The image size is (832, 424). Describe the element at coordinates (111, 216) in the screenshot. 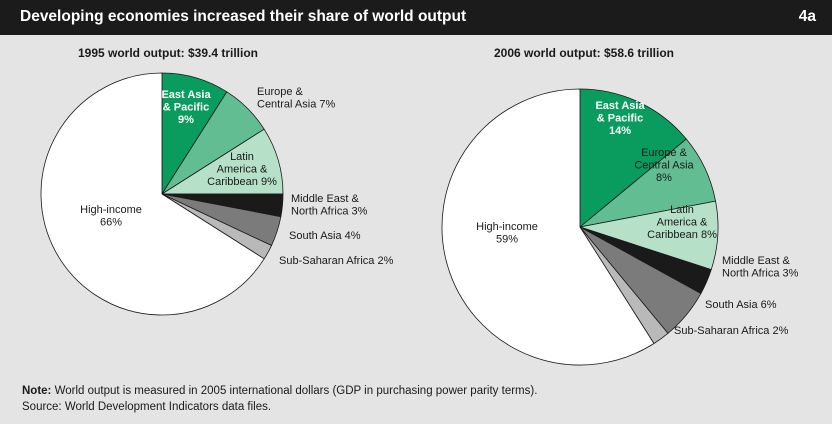

I see `slice-label-high-income: High-income 66%` at that location.